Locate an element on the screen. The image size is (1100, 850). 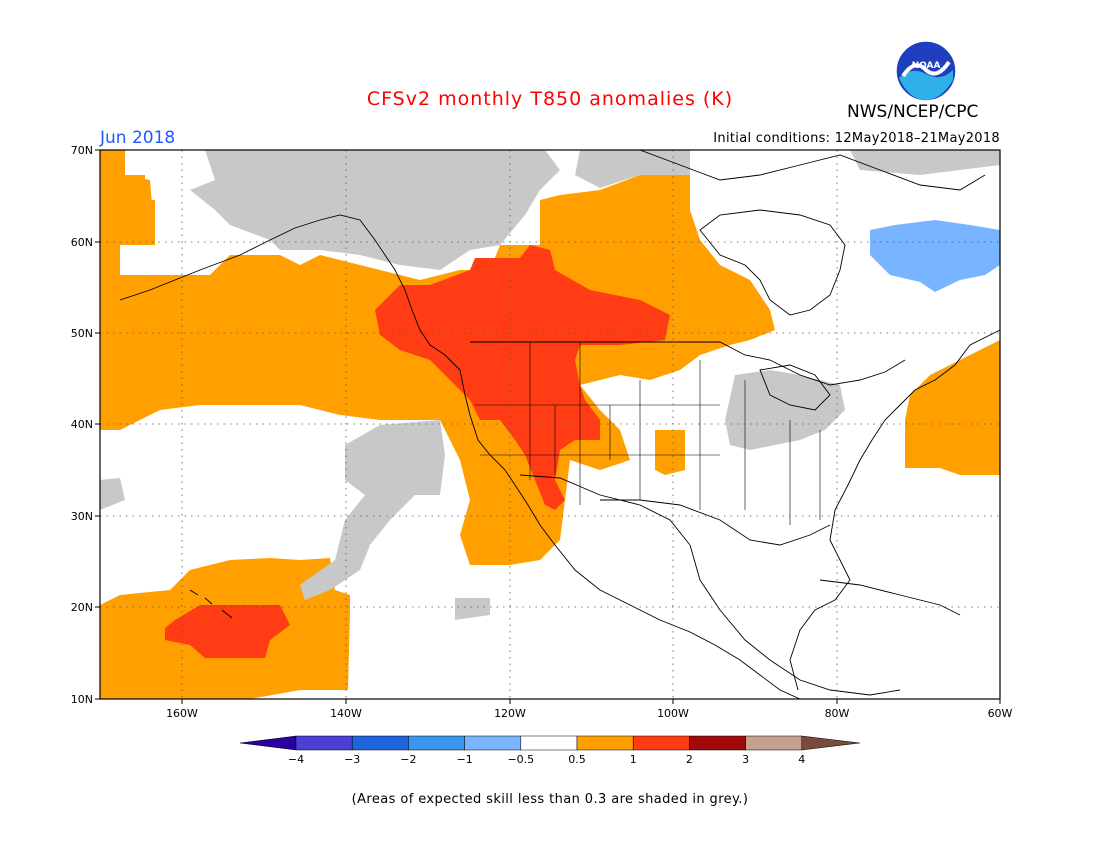
lat-labels: 10N 20N 30N 40N 50N 60N 70N is located at coordinates (82, 425).